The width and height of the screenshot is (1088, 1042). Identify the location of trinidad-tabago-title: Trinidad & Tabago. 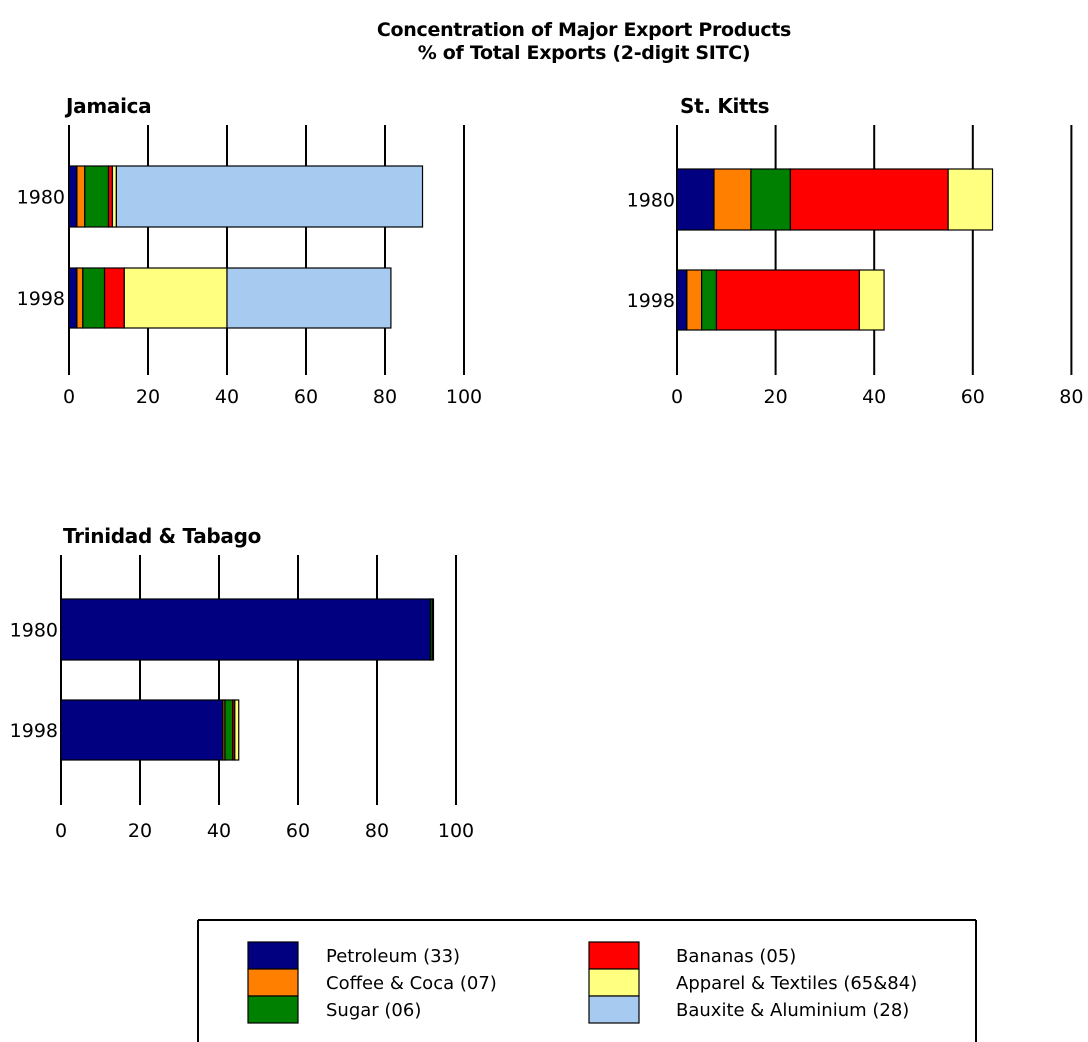
(162, 536).